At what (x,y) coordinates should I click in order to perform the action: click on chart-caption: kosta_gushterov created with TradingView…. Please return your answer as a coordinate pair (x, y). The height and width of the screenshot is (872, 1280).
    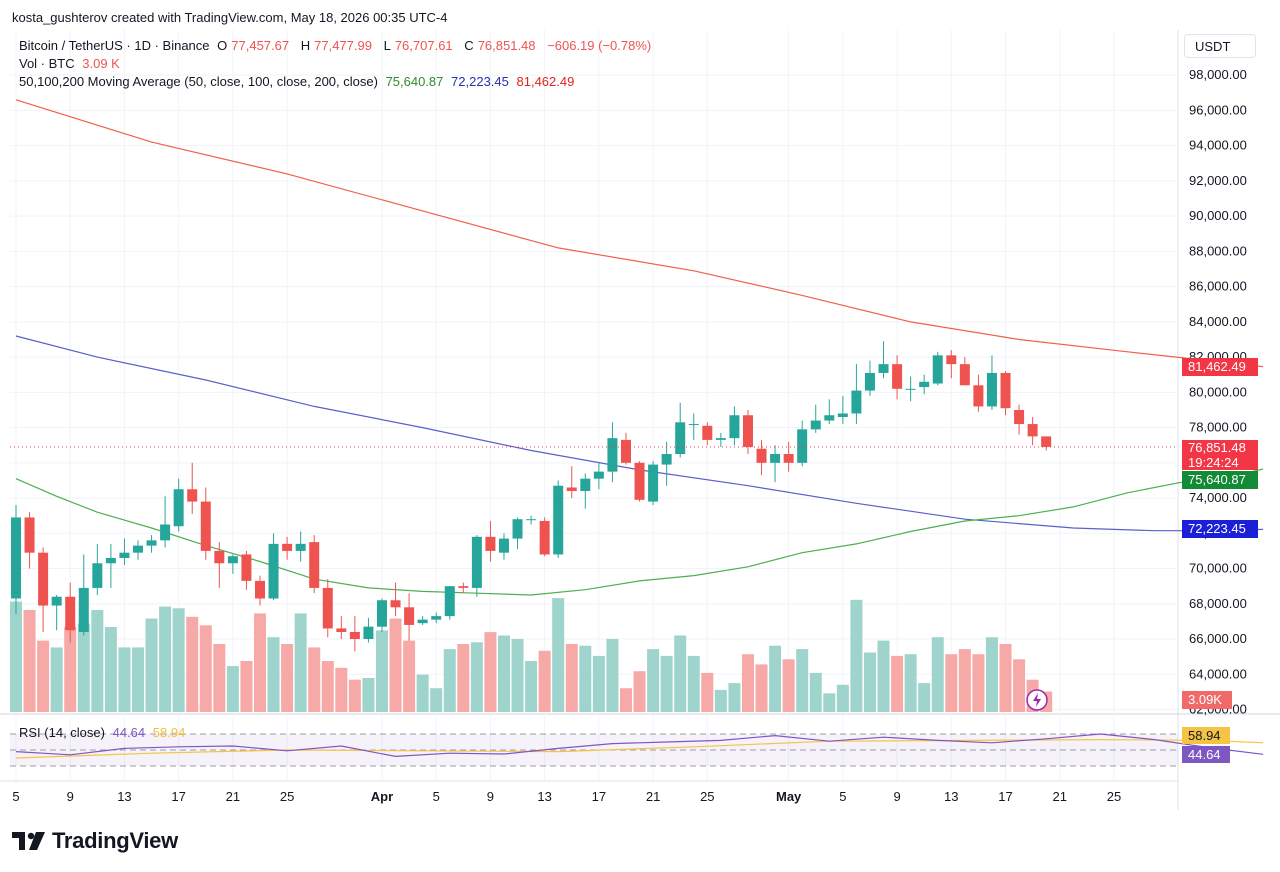
    Looking at the image, I should click on (230, 17).